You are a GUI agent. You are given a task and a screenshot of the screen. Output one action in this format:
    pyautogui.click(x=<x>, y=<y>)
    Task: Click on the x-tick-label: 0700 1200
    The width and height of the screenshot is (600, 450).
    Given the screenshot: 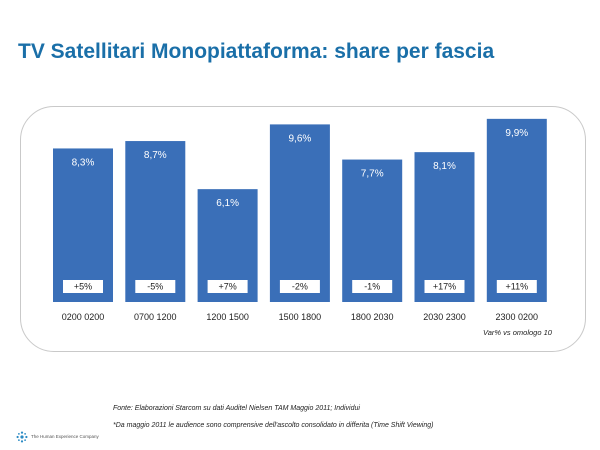 What is the action you would take?
    pyautogui.click(x=155, y=317)
    